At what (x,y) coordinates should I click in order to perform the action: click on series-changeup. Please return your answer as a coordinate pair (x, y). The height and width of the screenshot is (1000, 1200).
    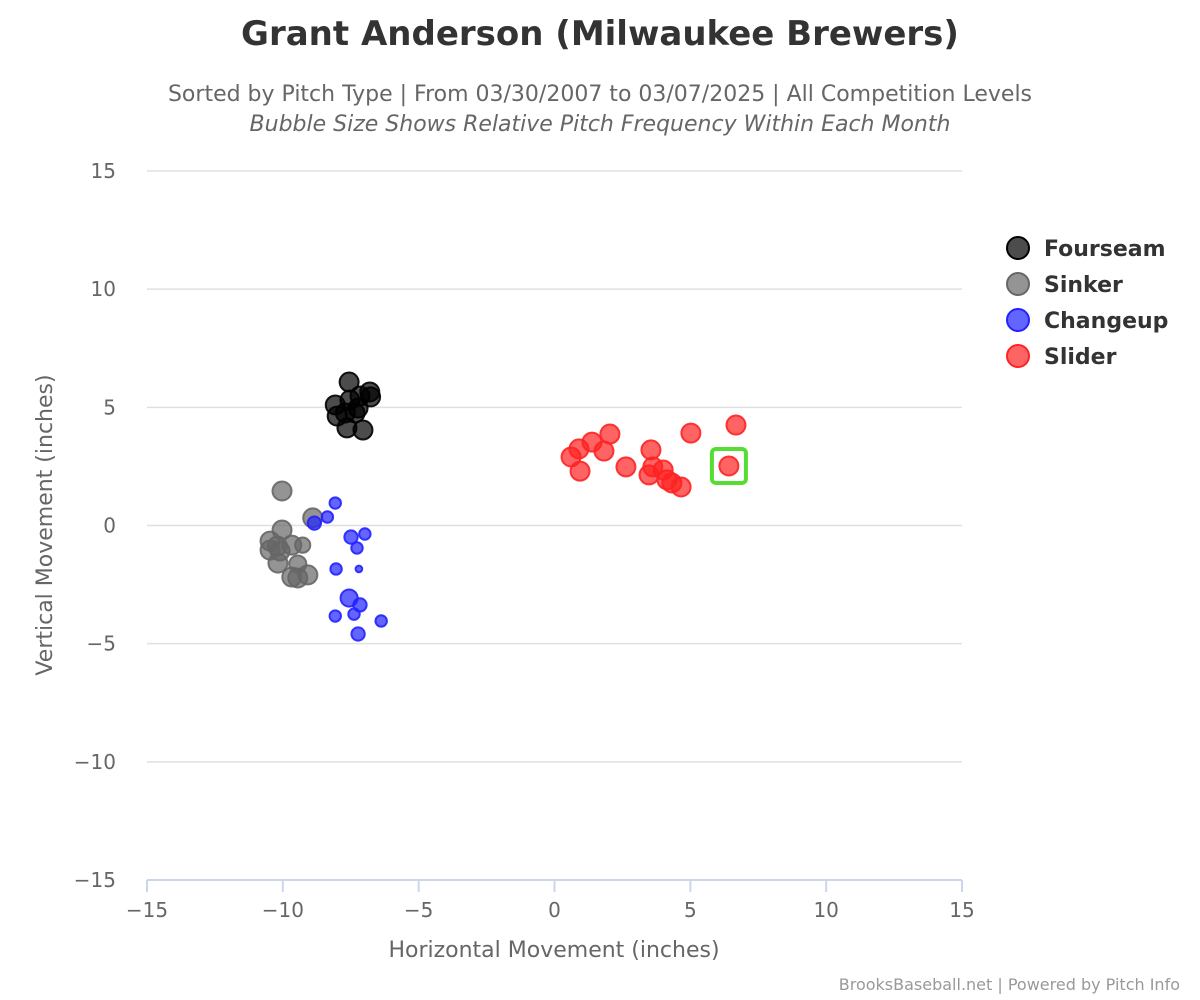
    Looking at the image, I should click on (347, 569).